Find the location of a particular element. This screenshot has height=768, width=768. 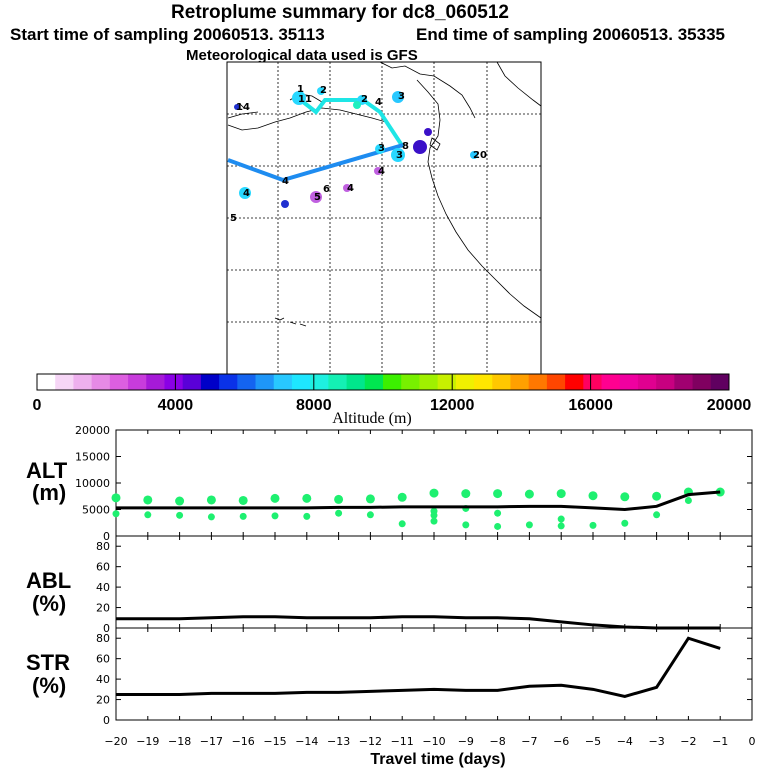

str-series-line is located at coordinates (418, 667).